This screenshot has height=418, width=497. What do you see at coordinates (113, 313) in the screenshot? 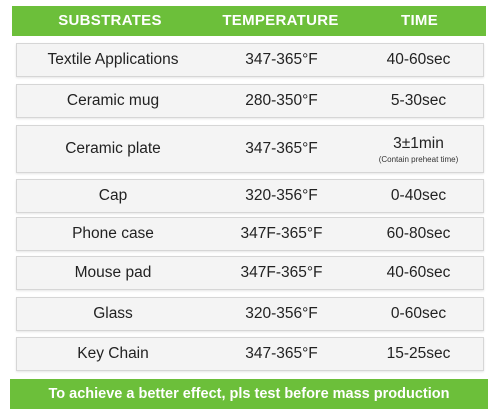
I see `substrate-cell: Glass` at bounding box center [113, 313].